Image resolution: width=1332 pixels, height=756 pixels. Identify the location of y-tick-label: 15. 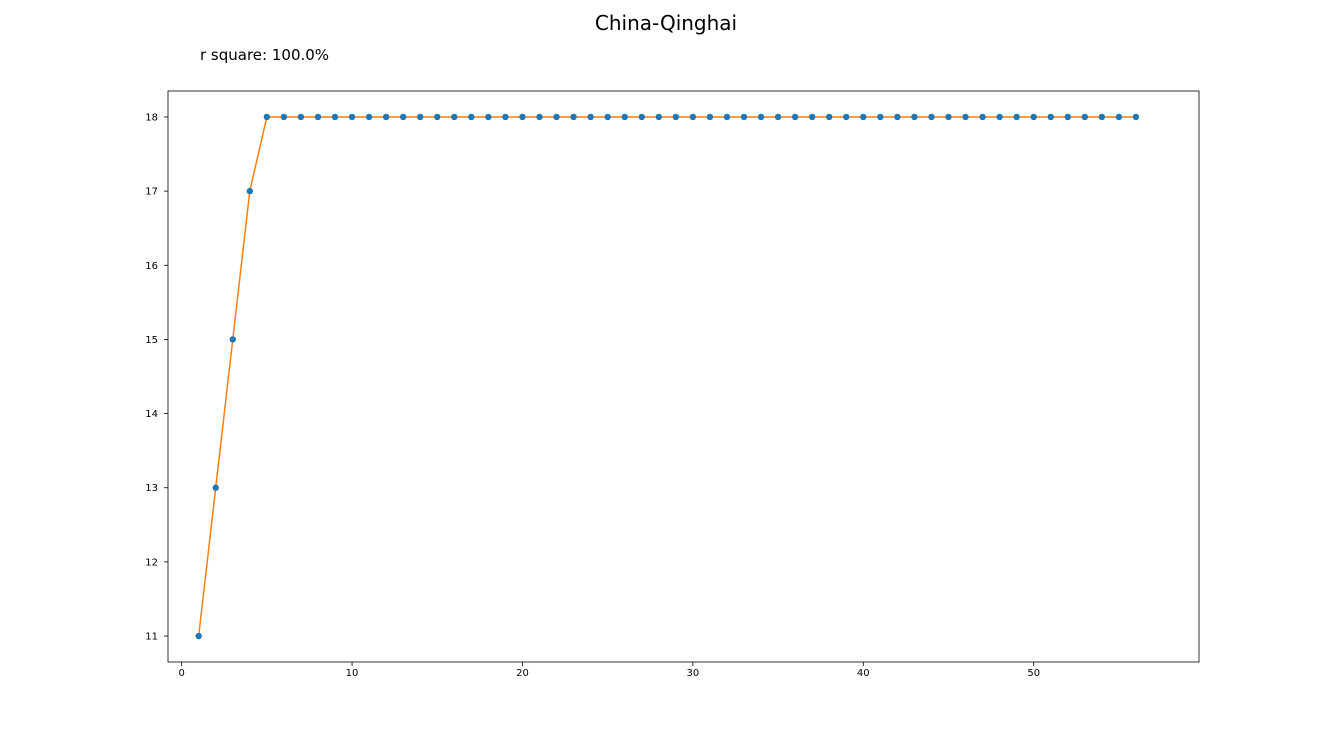
(151, 340).